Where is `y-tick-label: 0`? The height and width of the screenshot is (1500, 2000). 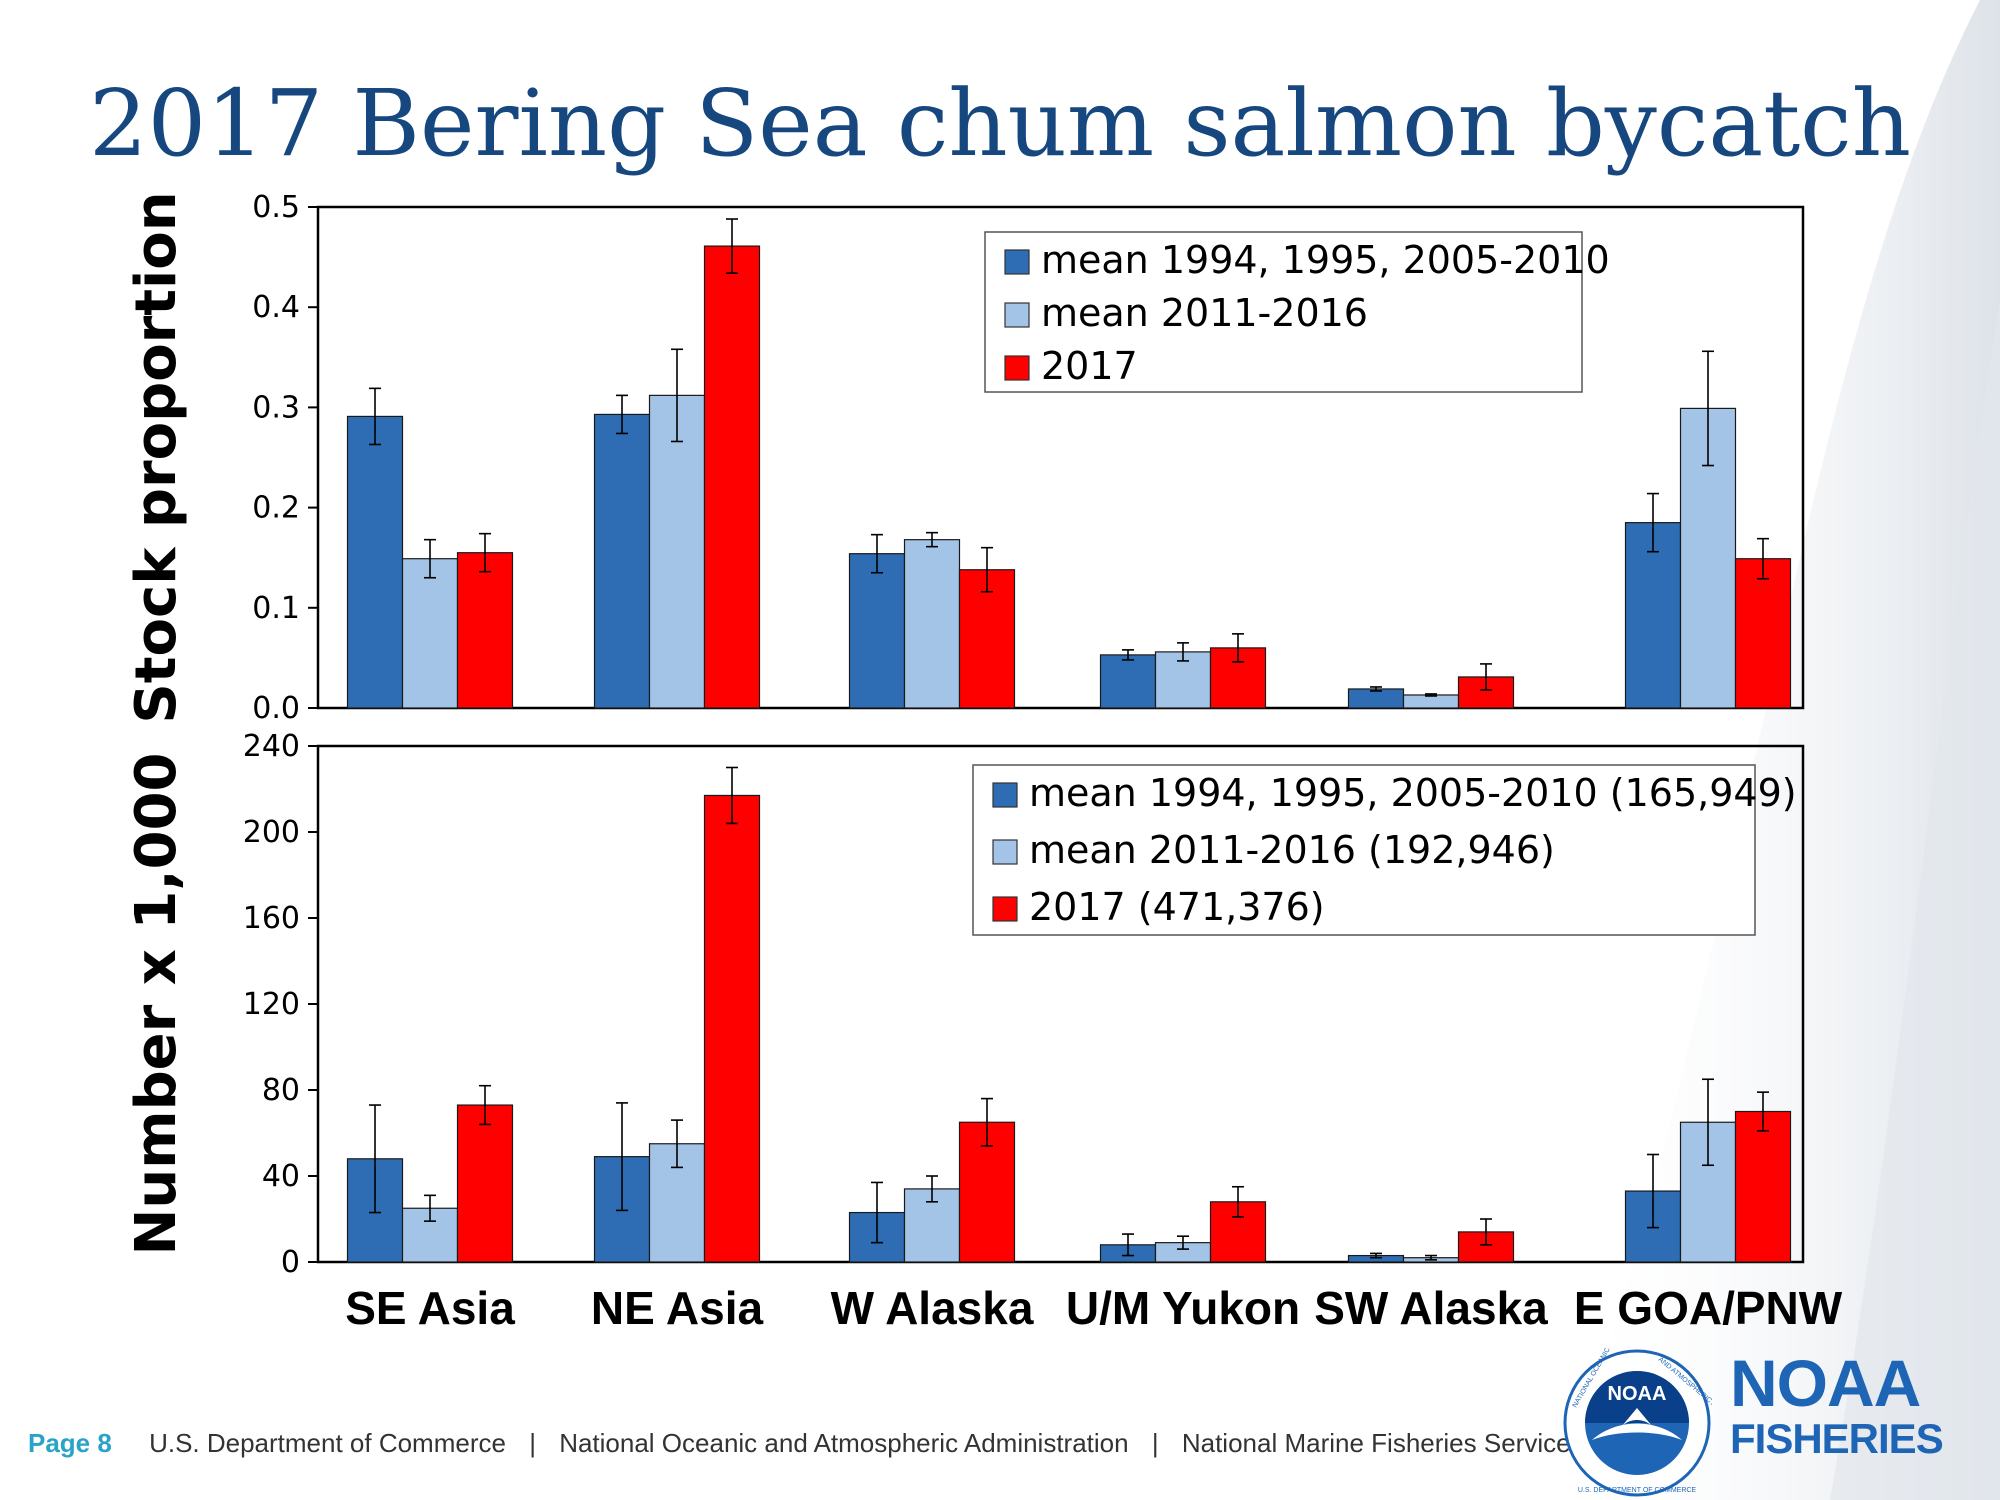
y-tick-label: 0 is located at coordinates (290, 1262).